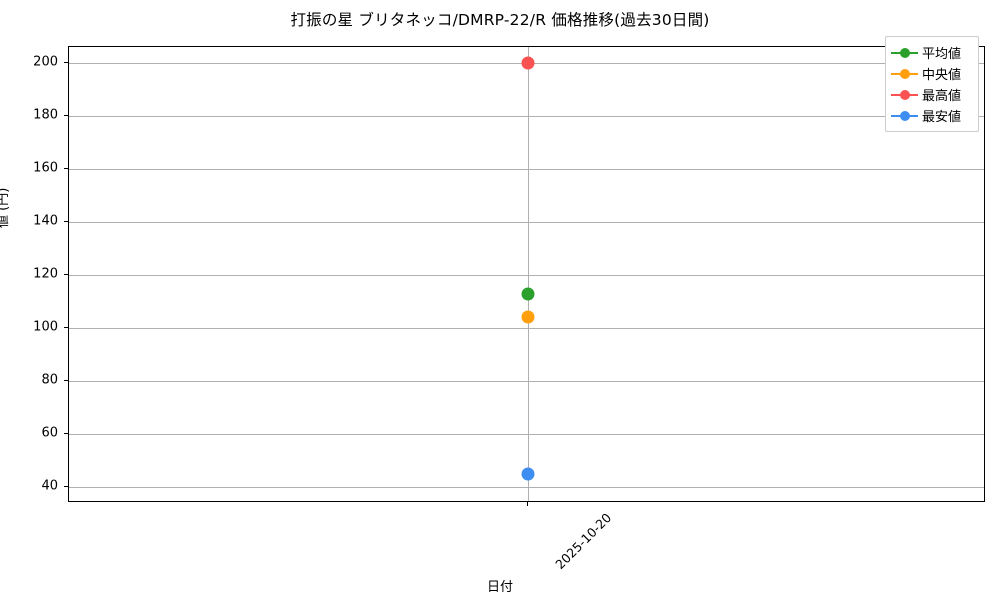  What do you see at coordinates (942, 54) in the screenshot?
I see `legend-label-average: 平均値` at bounding box center [942, 54].